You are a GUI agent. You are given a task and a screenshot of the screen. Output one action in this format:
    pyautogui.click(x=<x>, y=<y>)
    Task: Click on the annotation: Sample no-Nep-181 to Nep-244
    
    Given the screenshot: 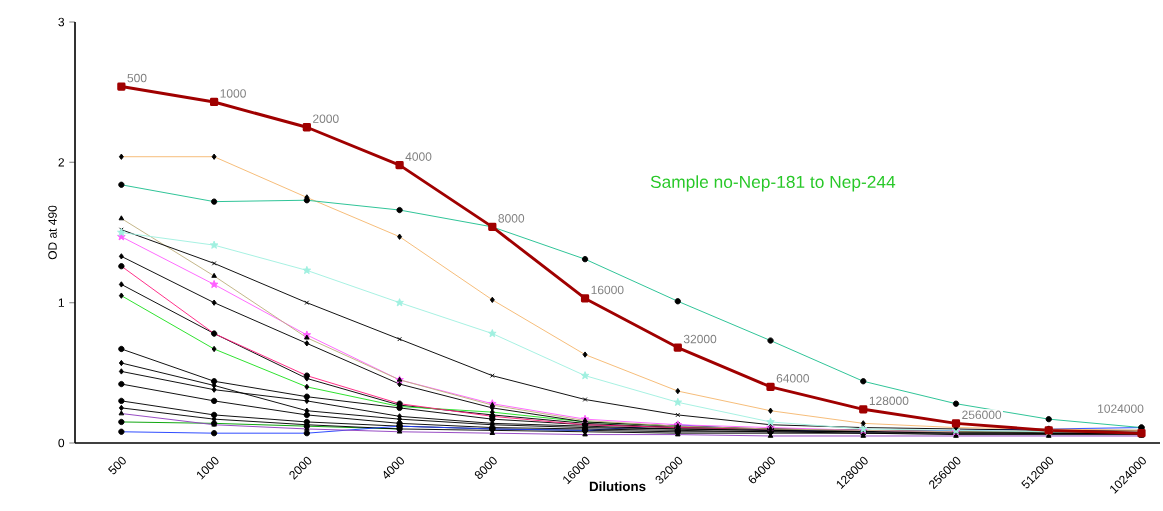 What is the action you would take?
    pyautogui.click(x=773, y=183)
    